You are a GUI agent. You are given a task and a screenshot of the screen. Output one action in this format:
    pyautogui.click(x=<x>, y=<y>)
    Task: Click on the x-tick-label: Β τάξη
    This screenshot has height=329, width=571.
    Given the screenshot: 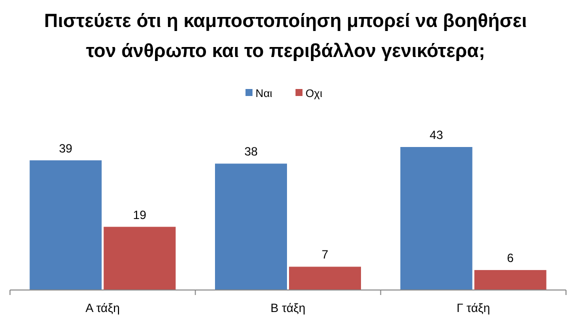 What is the action you would take?
    pyautogui.click(x=288, y=308)
    